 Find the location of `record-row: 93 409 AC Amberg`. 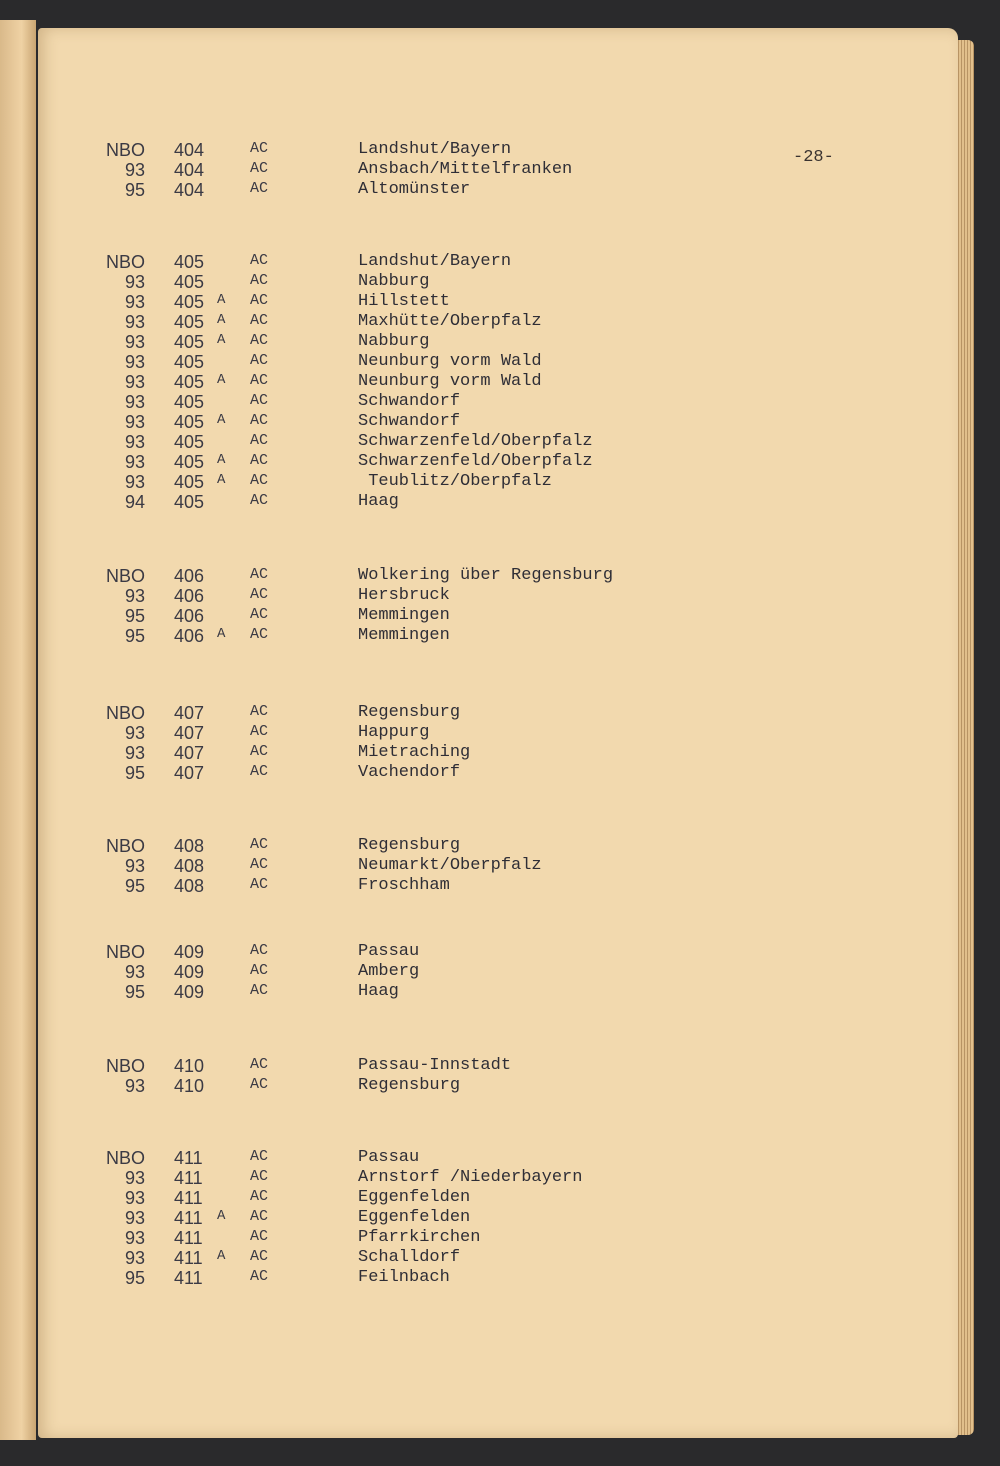

record-row: 93 409 AC Amberg is located at coordinates (498, 972).